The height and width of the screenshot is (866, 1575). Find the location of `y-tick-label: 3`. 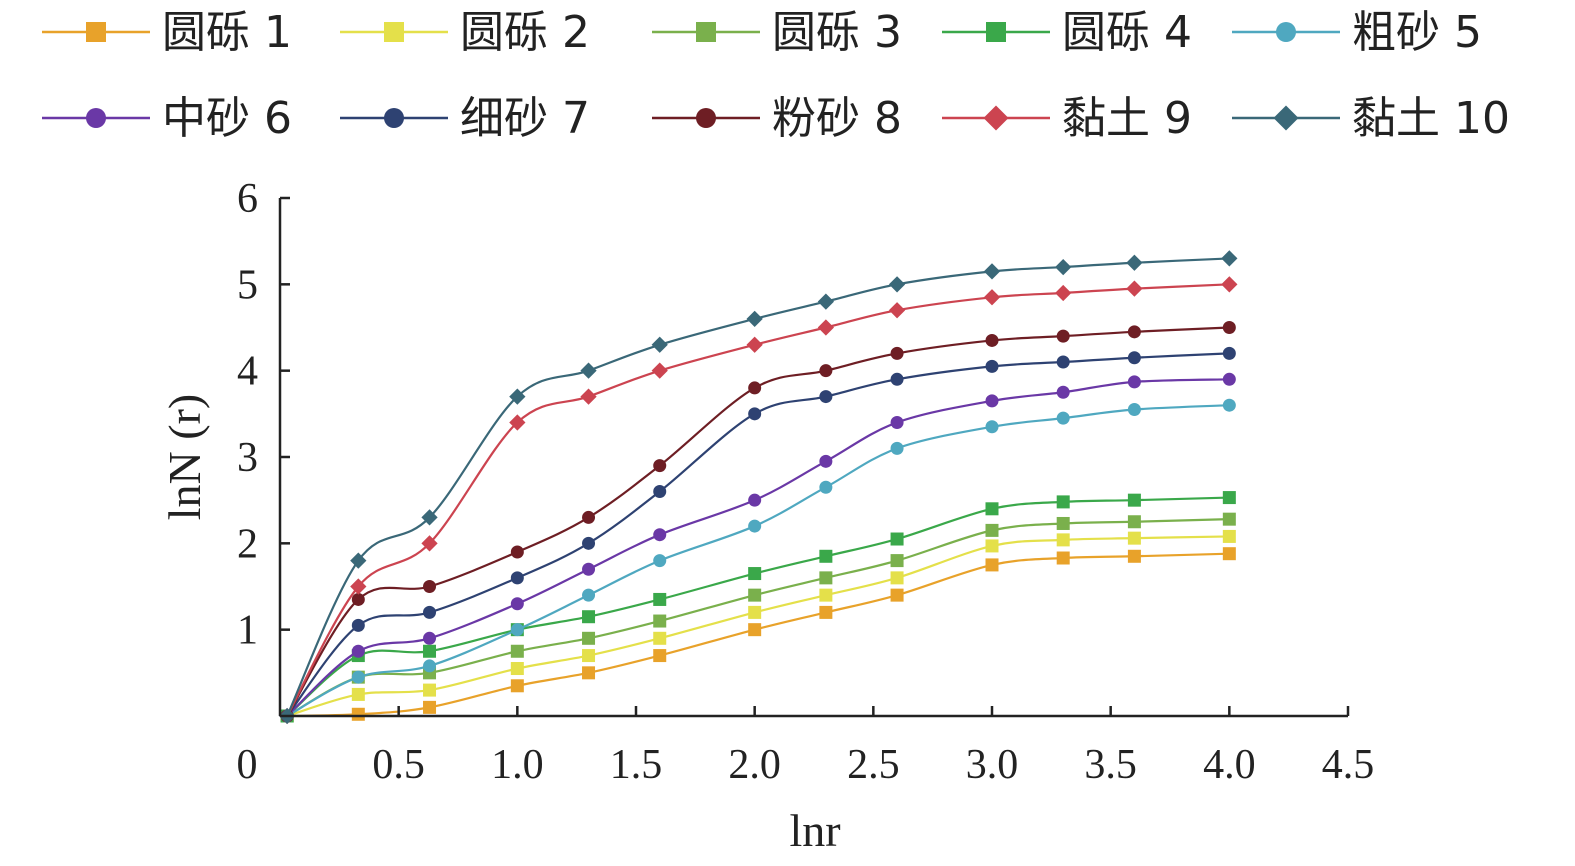

y-tick-label: 3 is located at coordinates (247, 458).